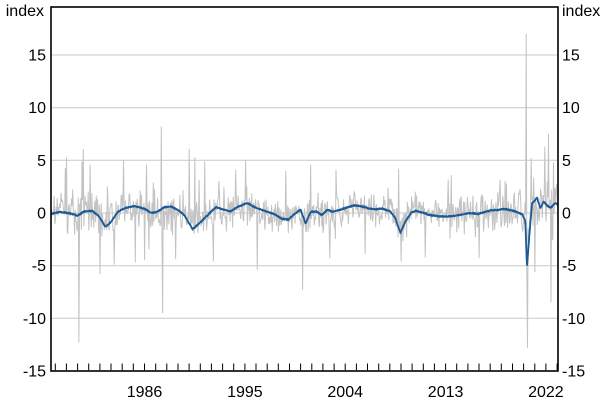 The height and width of the screenshot is (403, 608). I want to click on x-tick-label-1986: 1986, so click(145, 392).